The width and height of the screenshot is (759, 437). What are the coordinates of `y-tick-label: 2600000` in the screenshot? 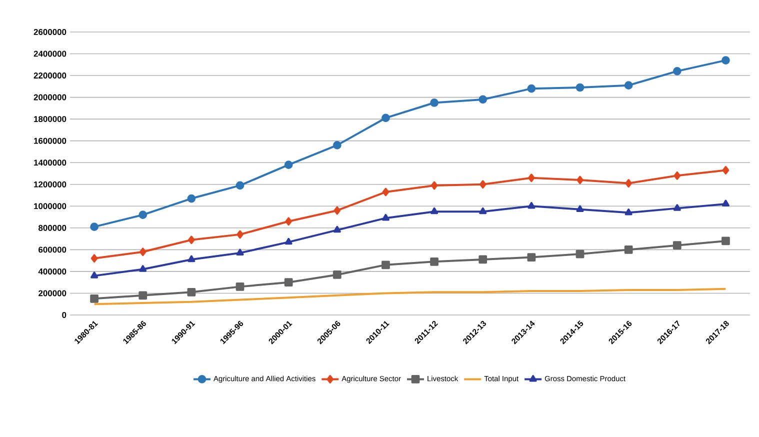 It's located at (50, 32).